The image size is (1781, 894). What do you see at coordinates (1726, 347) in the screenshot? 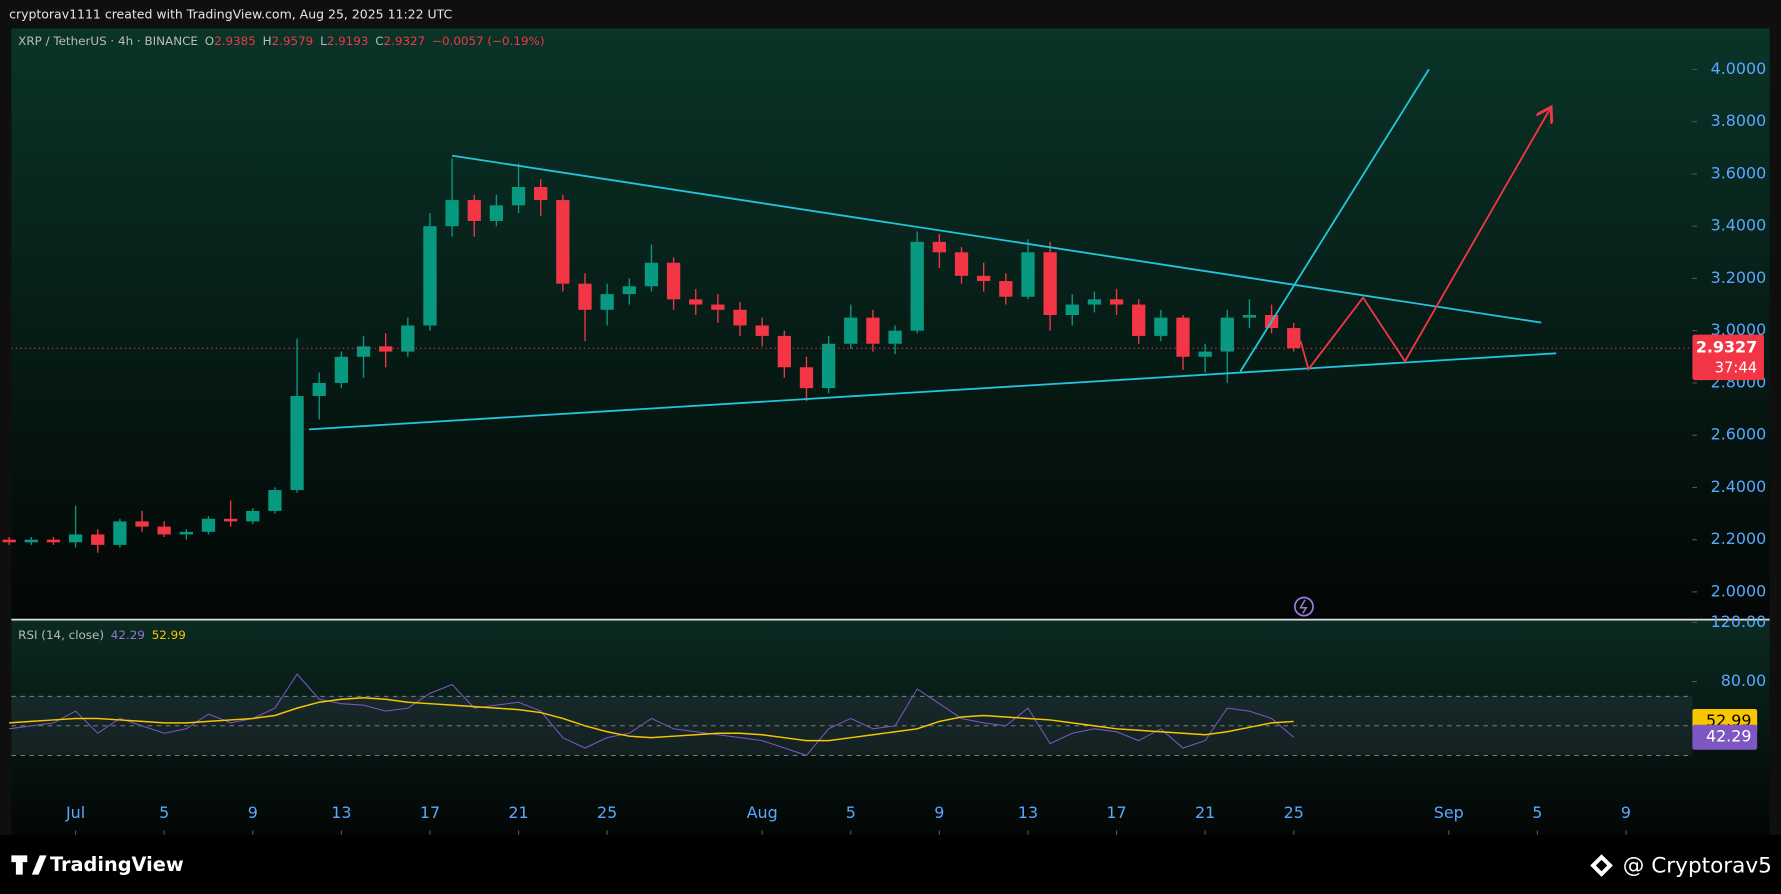
I see `last-price-label: 2.9327` at bounding box center [1726, 347].